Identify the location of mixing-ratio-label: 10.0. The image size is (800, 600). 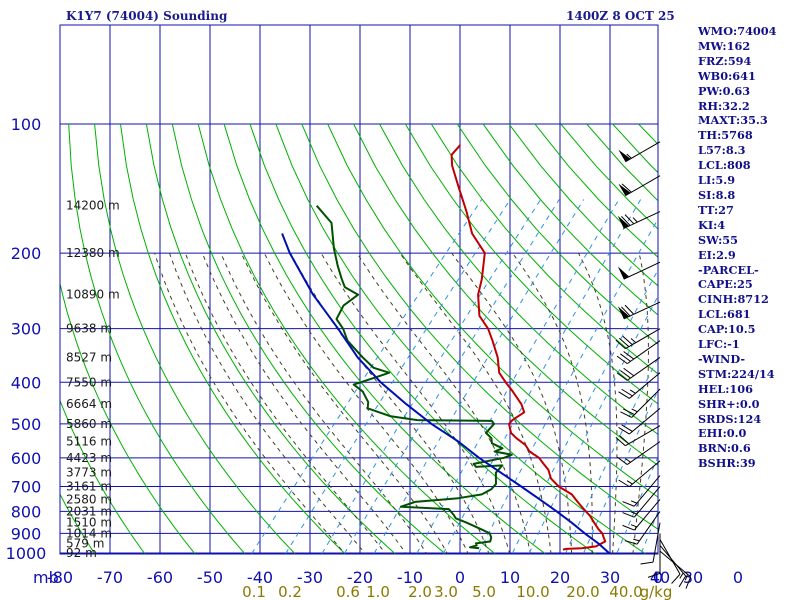
(532, 591).